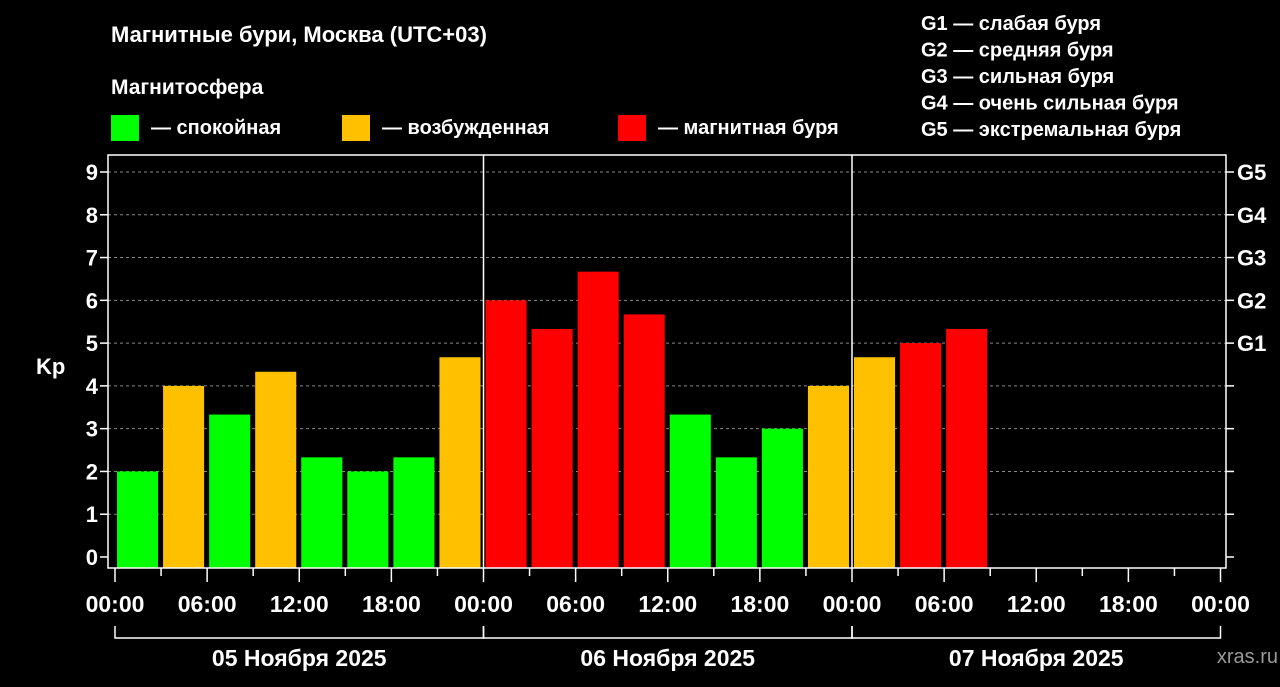 The width and height of the screenshot is (1280, 687). What do you see at coordinates (1252, 215) in the screenshot?
I see `g-scale-label: G4` at bounding box center [1252, 215].